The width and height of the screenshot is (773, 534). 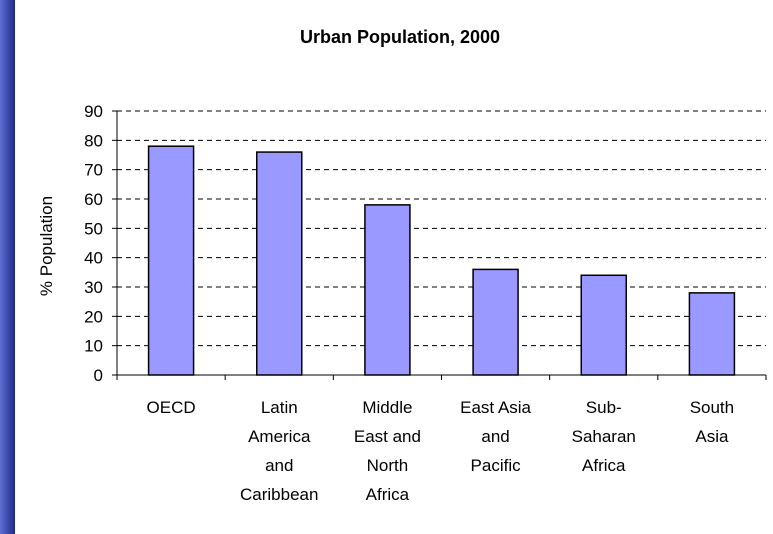 What do you see at coordinates (279, 494) in the screenshot?
I see `category-label-1-line-3: Caribbean` at bounding box center [279, 494].